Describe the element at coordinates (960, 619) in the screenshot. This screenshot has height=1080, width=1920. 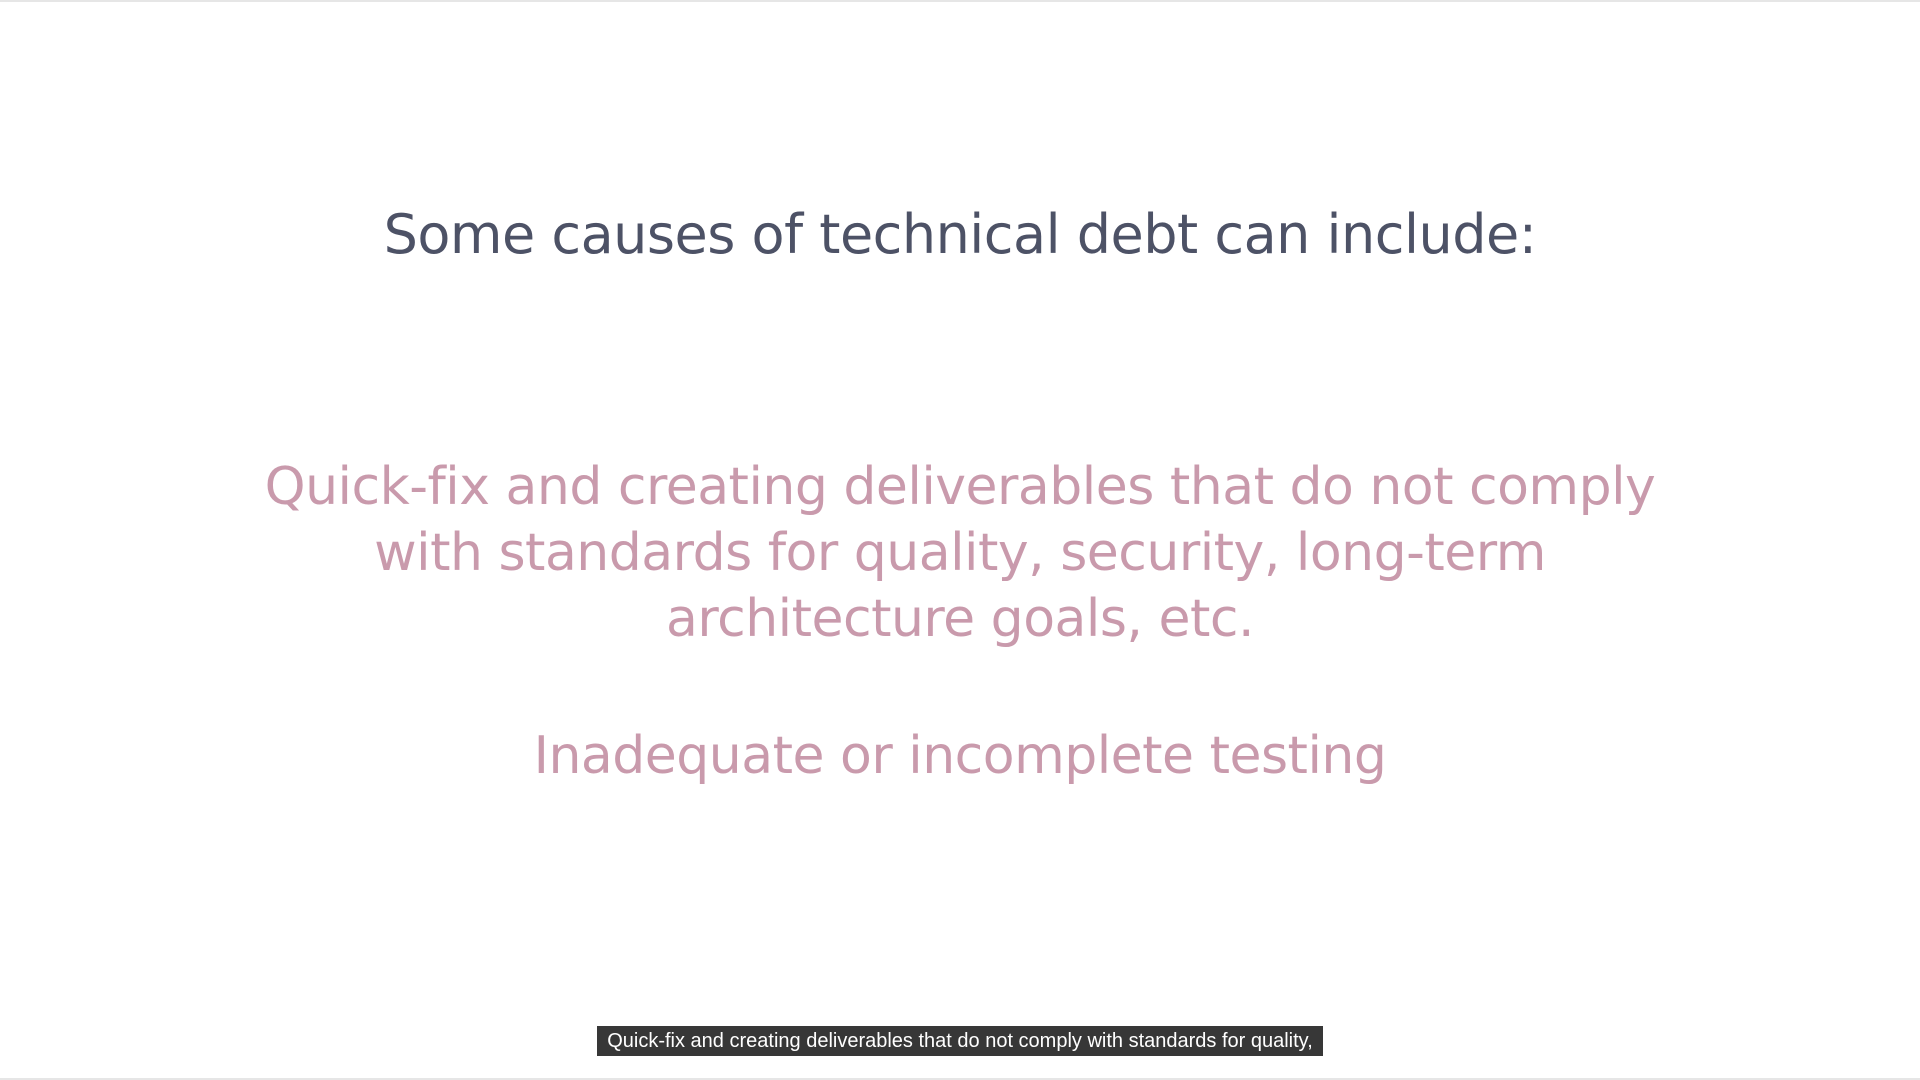
I see `bullet-line: architecture goals, etc.` at that location.